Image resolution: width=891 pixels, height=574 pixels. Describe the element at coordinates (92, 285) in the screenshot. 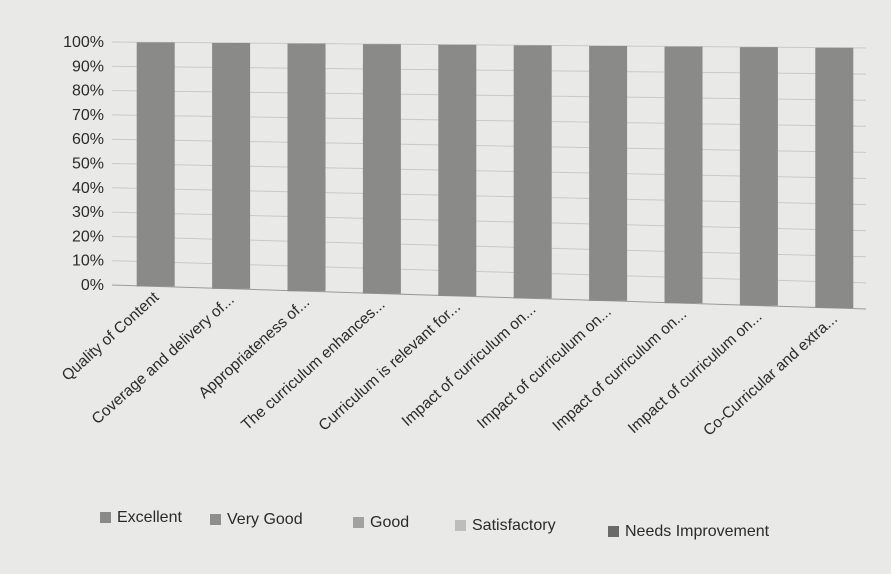

I see `y-tick-label: 0%` at that location.